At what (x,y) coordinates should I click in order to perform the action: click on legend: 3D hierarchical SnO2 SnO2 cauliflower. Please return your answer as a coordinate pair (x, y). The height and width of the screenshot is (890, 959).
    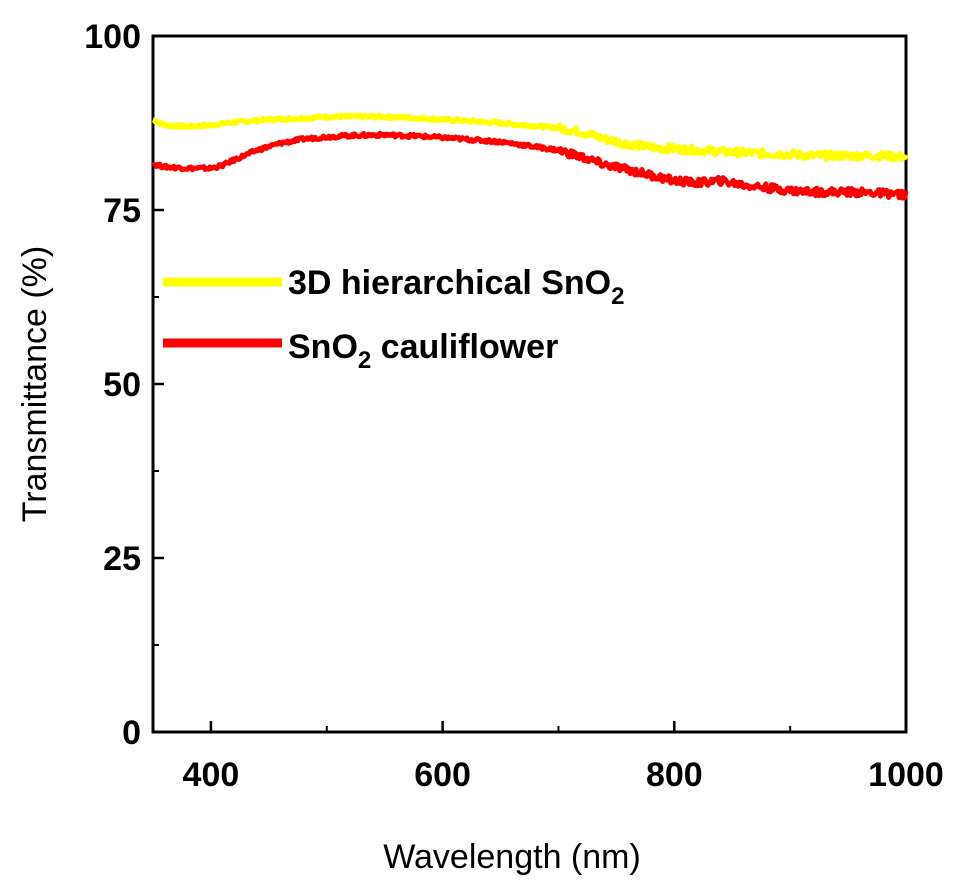
    Looking at the image, I should click on (394, 319).